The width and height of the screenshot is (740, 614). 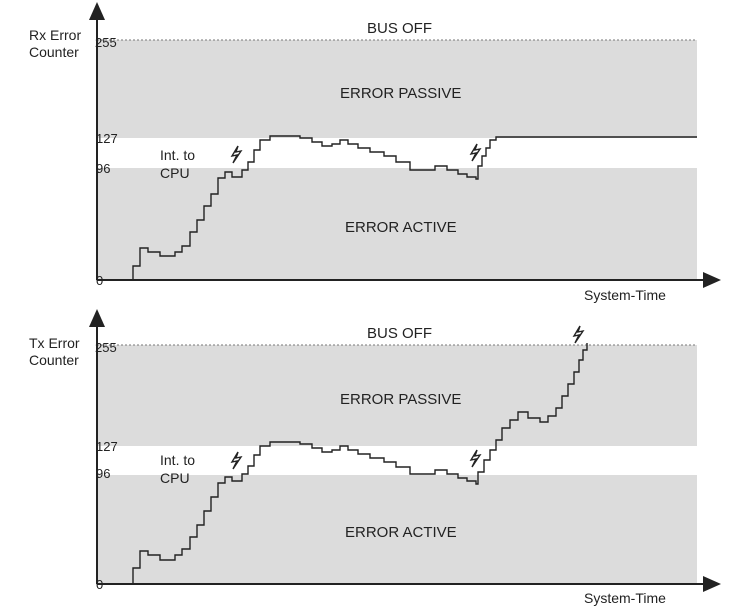 What do you see at coordinates (578, 334) in the screenshot?
I see `bus-off-bolt-icon` at bounding box center [578, 334].